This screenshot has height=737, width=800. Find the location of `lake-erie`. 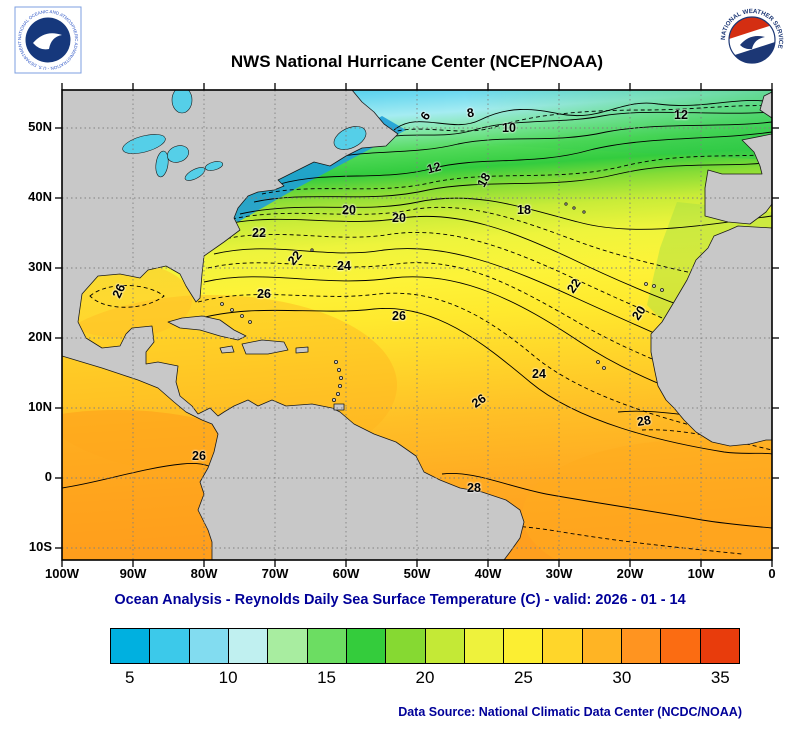

lake-erie is located at coordinates (195, 174).